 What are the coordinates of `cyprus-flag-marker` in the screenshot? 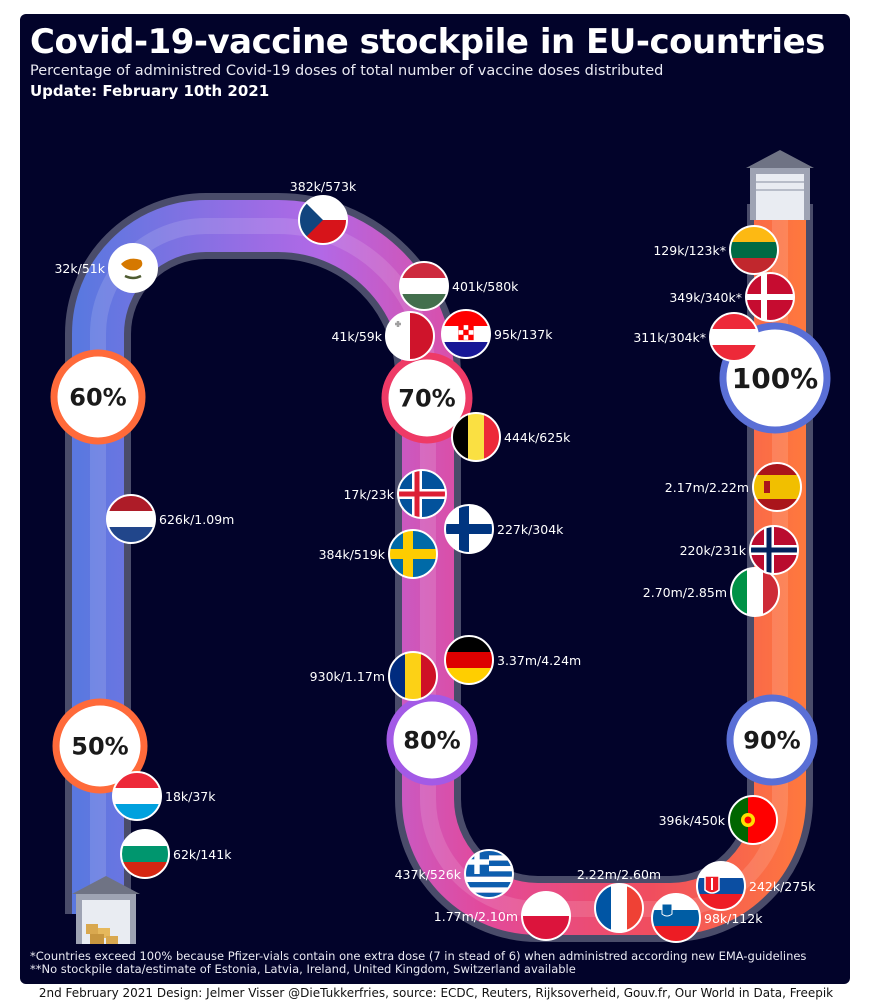 It's located at (133, 268).